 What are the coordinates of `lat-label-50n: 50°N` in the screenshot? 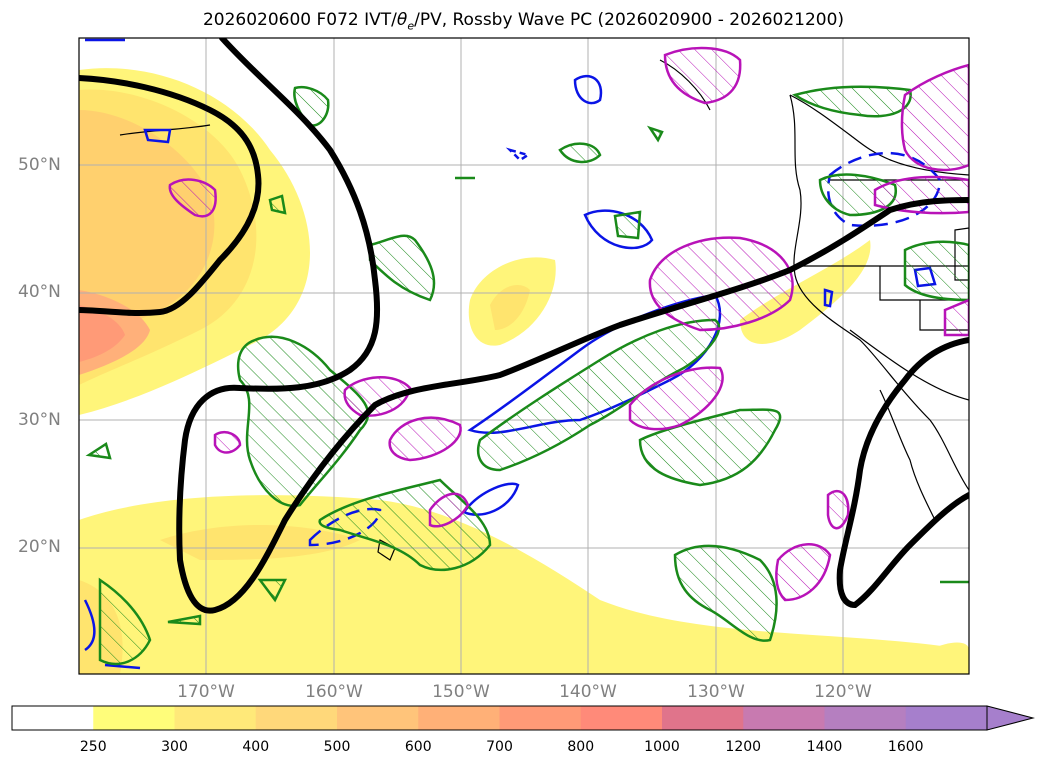 It's located at (39, 165).